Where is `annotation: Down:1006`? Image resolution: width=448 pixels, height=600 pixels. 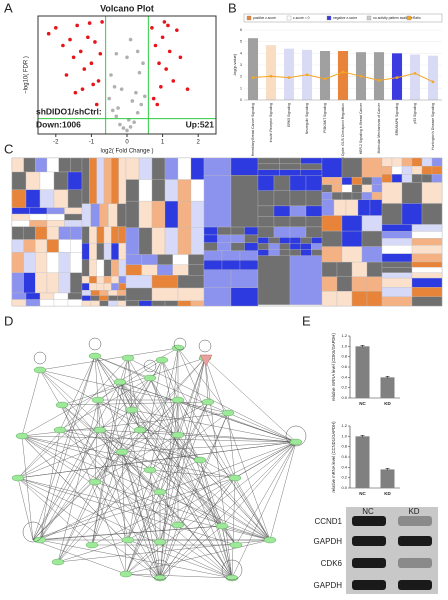 annotation: Down:1006 is located at coordinates (58, 124).